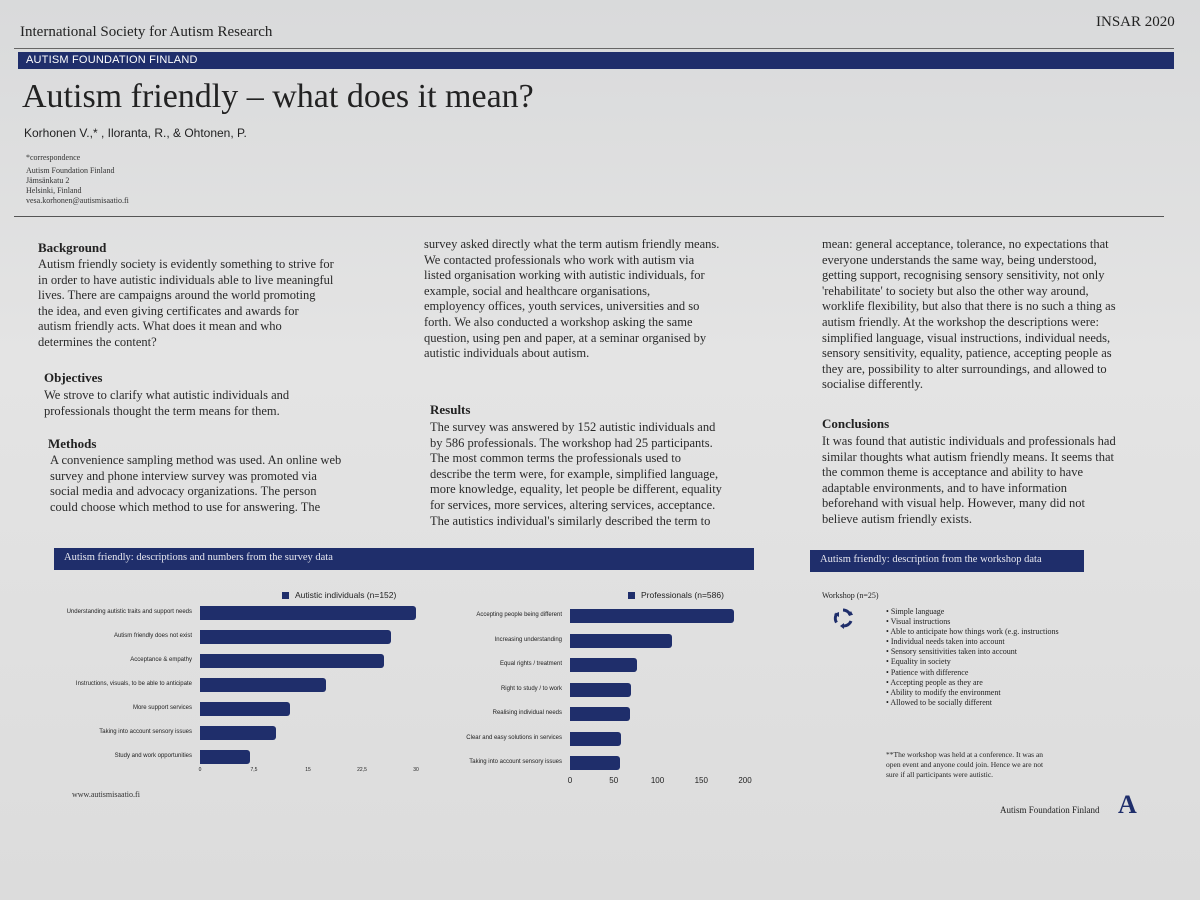 This screenshot has height=900, width=1200. I want to click on category-label: Right to study / to work, so click(531, 688).